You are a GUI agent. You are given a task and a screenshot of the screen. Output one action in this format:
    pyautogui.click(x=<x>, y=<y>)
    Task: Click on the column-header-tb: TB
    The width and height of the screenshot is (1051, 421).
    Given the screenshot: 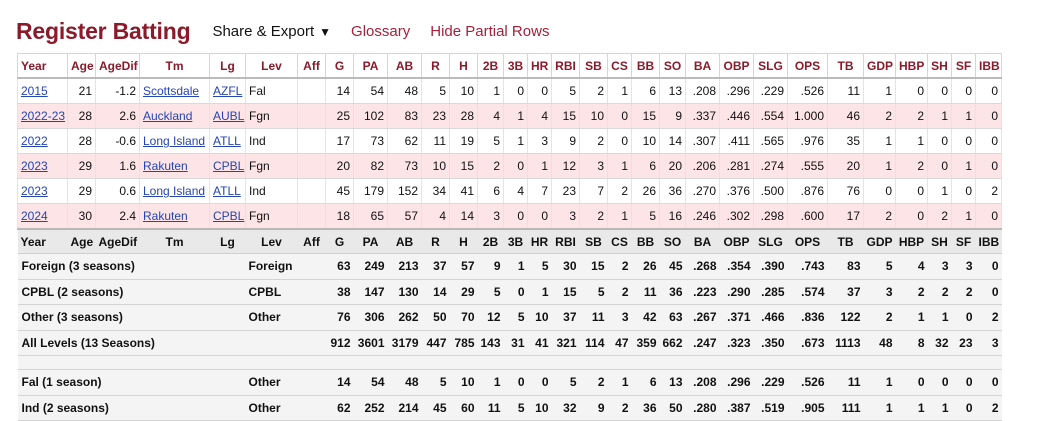 What is the action you would take?
    pyautogui.click(x=845, y=66)
    